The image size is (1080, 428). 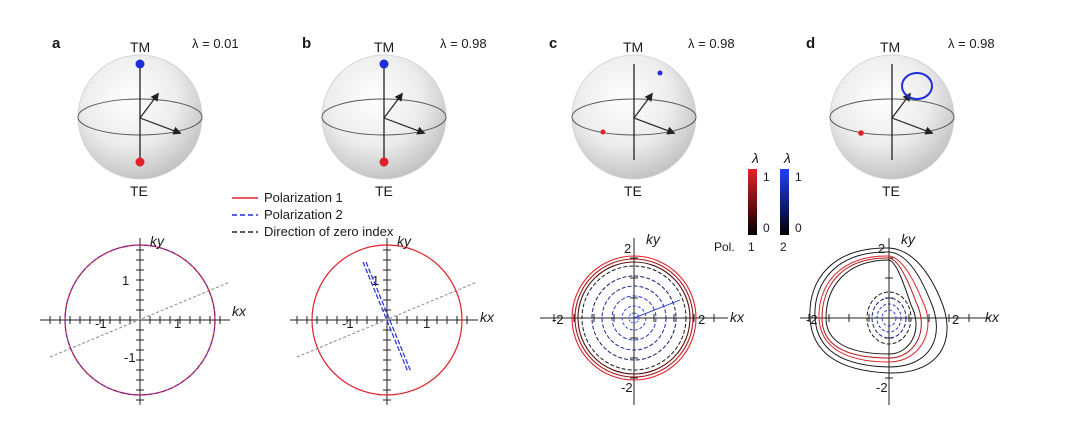 What do you see at coordinates (917, 86) in the screenshot?
I see `blue-loop` at bounding box center [917, 86].